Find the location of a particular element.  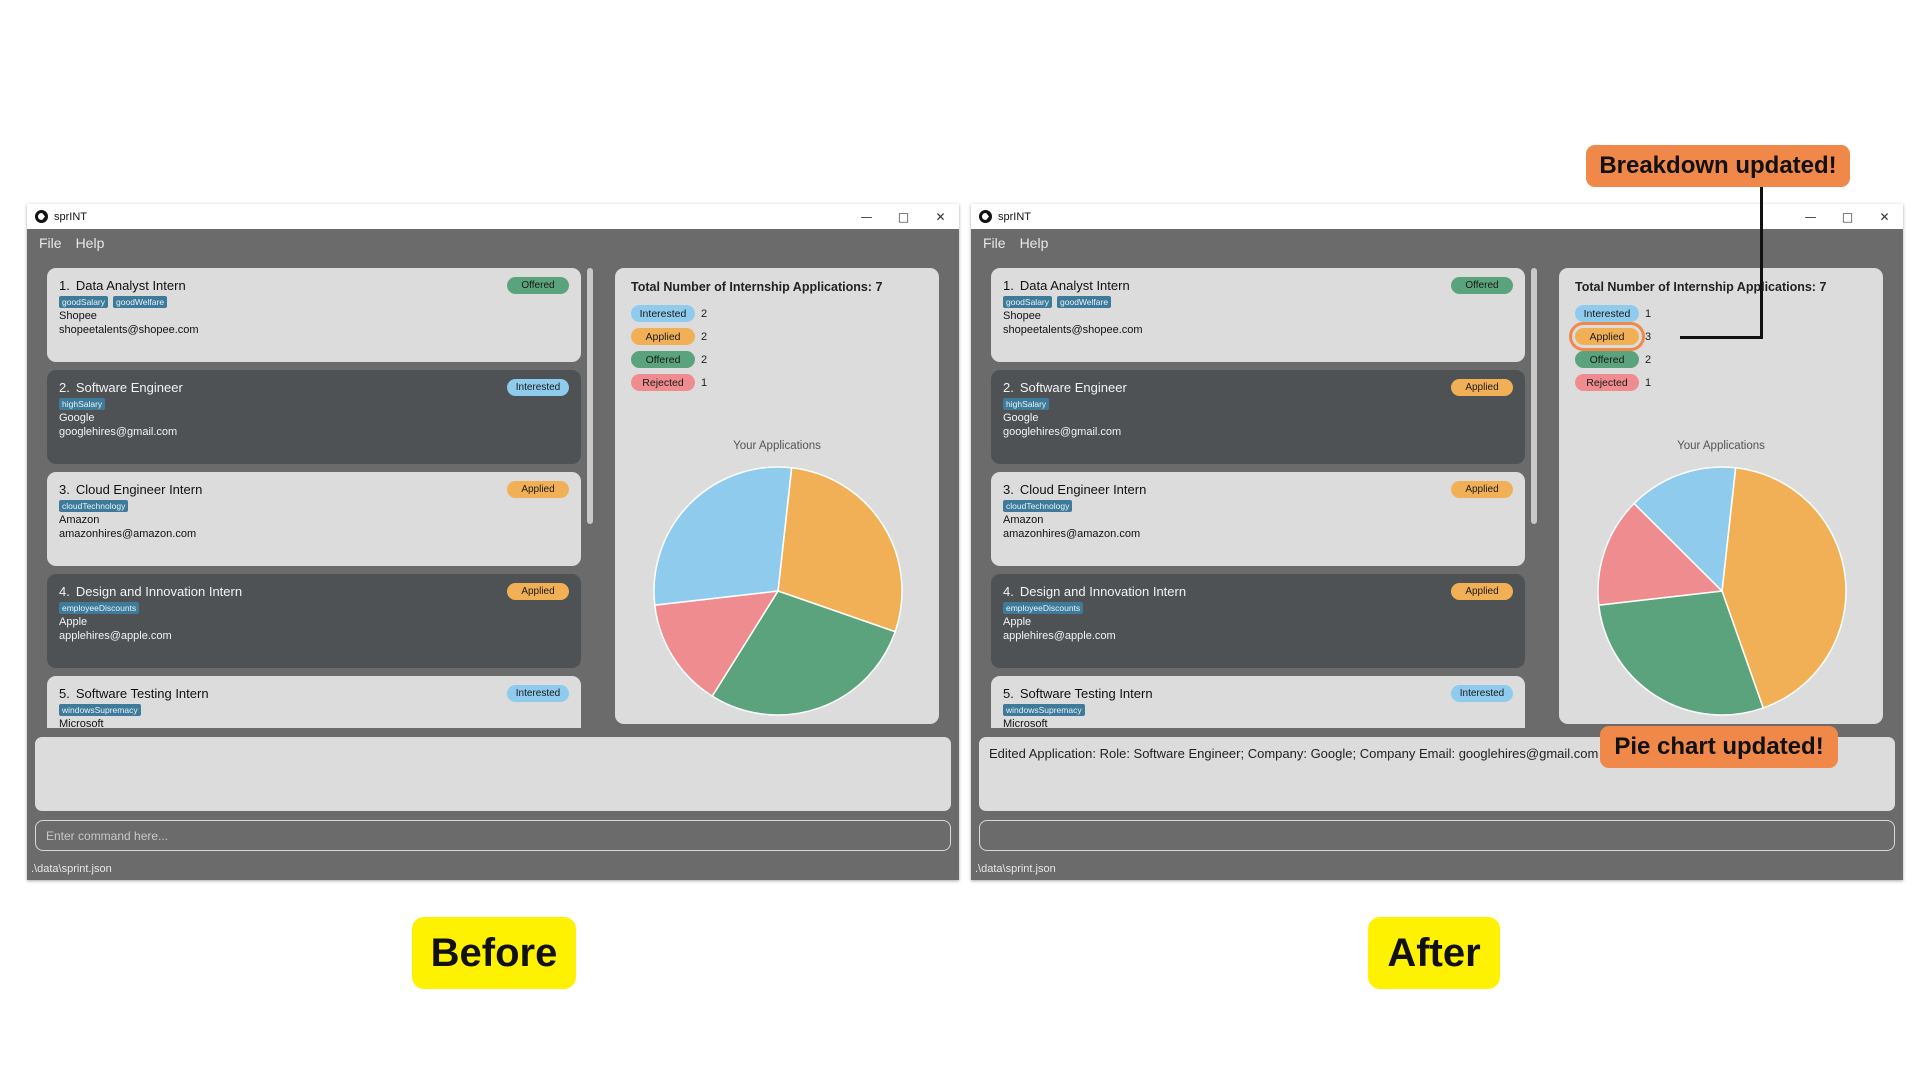

pie-slice-rejected is located at coordinates (716, 644).